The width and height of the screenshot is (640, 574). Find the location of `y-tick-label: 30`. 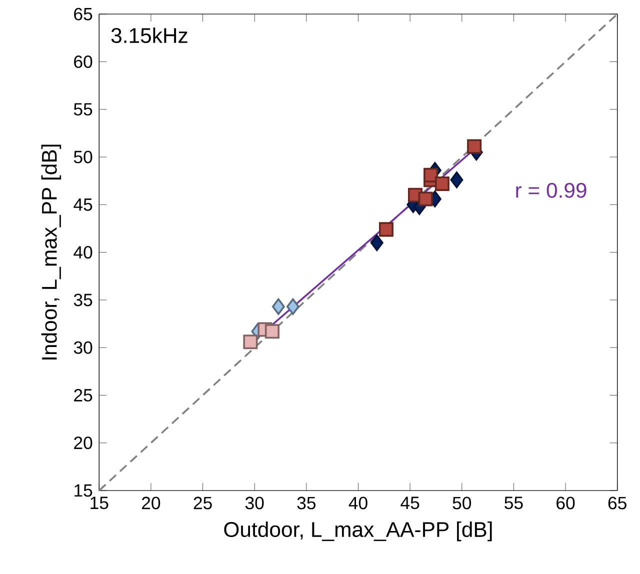

y-tick-label: 30 is located at coordinates (83, 347).